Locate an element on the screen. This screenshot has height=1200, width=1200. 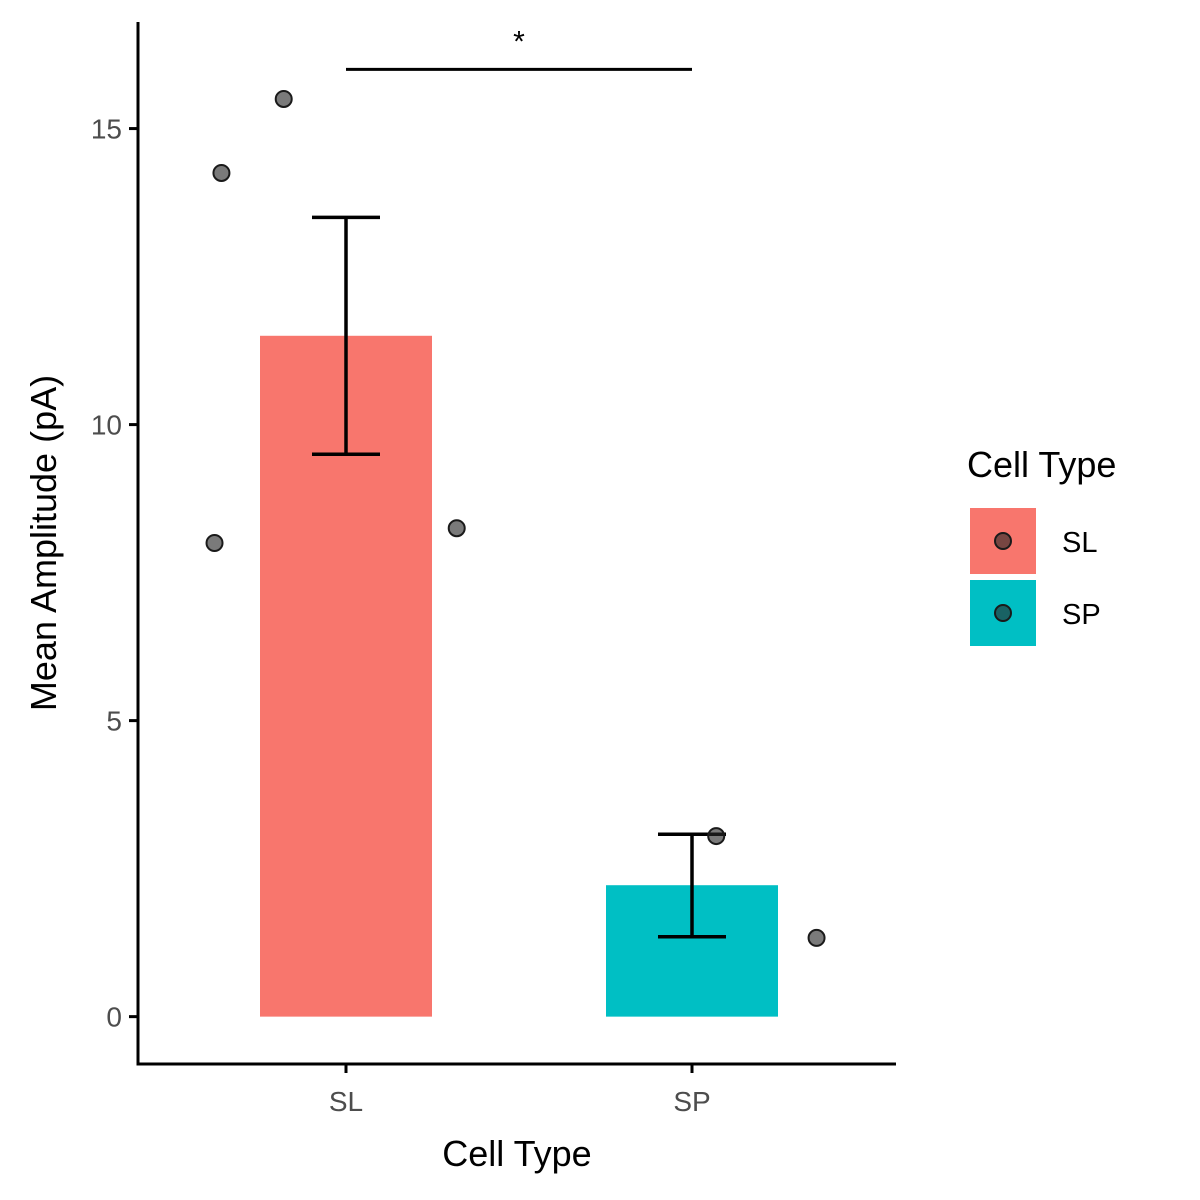
legend-point-sp is located at coordinates (1003, 613).